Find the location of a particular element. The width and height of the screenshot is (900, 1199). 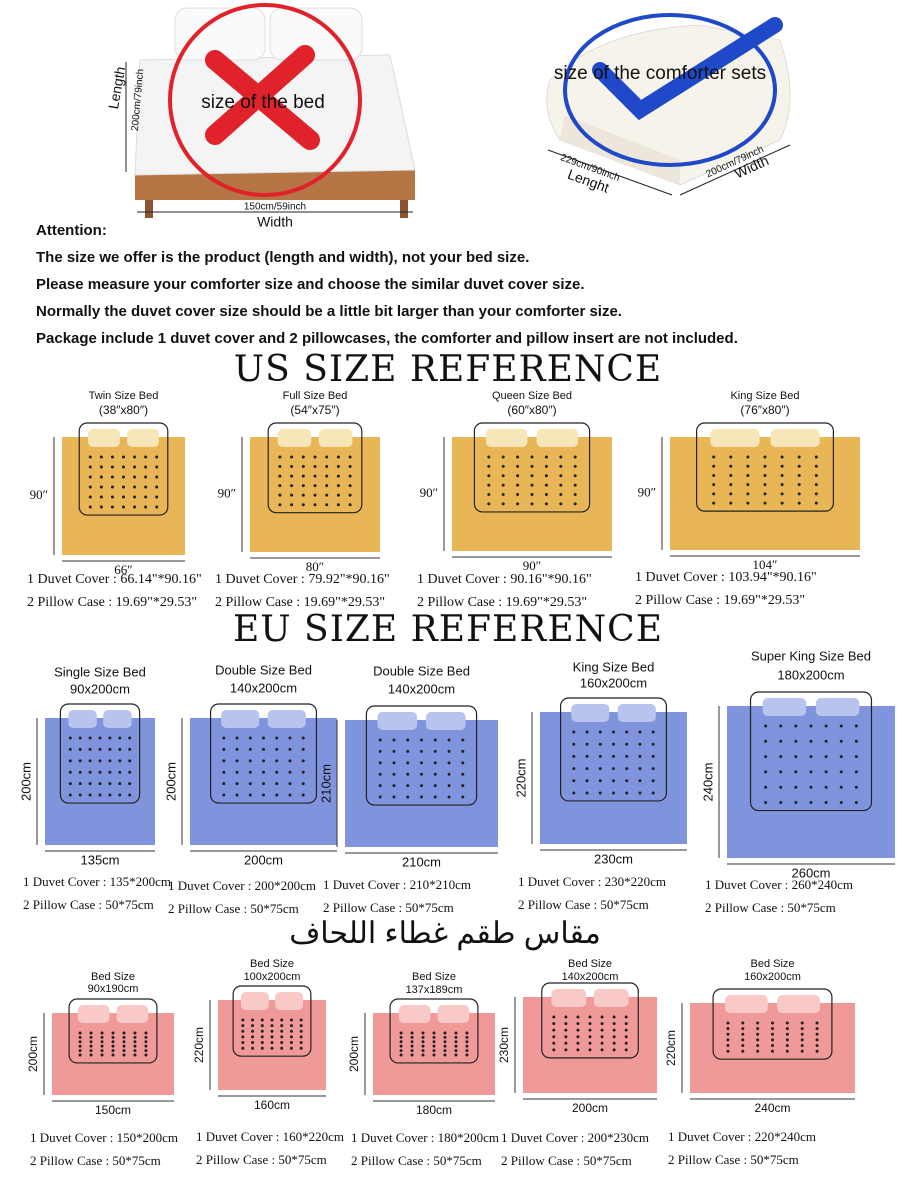

bed-dims: 140x200cm is located at coordinates (421, 688).